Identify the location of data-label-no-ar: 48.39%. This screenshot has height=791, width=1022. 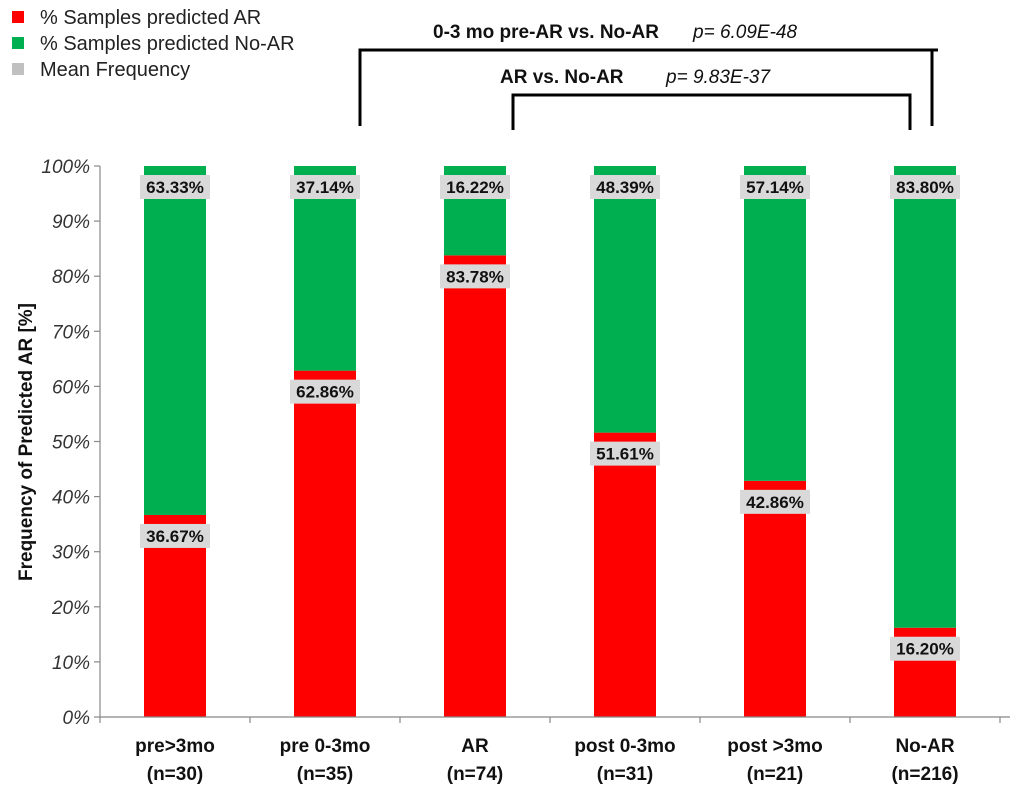
(625, 187).